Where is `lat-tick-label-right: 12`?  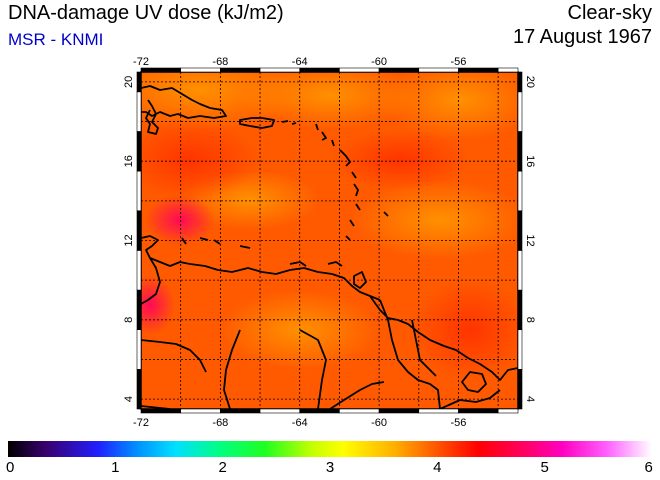 lat-tick-label-right: 12 is located at coordinates (530, 240).